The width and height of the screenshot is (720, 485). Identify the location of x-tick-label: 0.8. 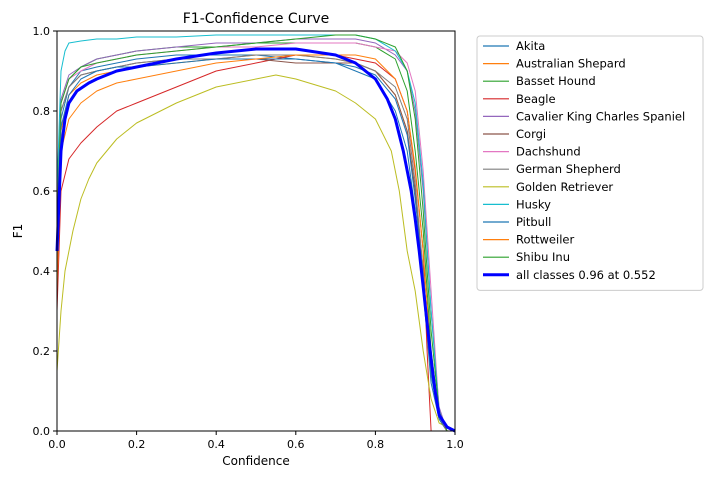
(376, 444).